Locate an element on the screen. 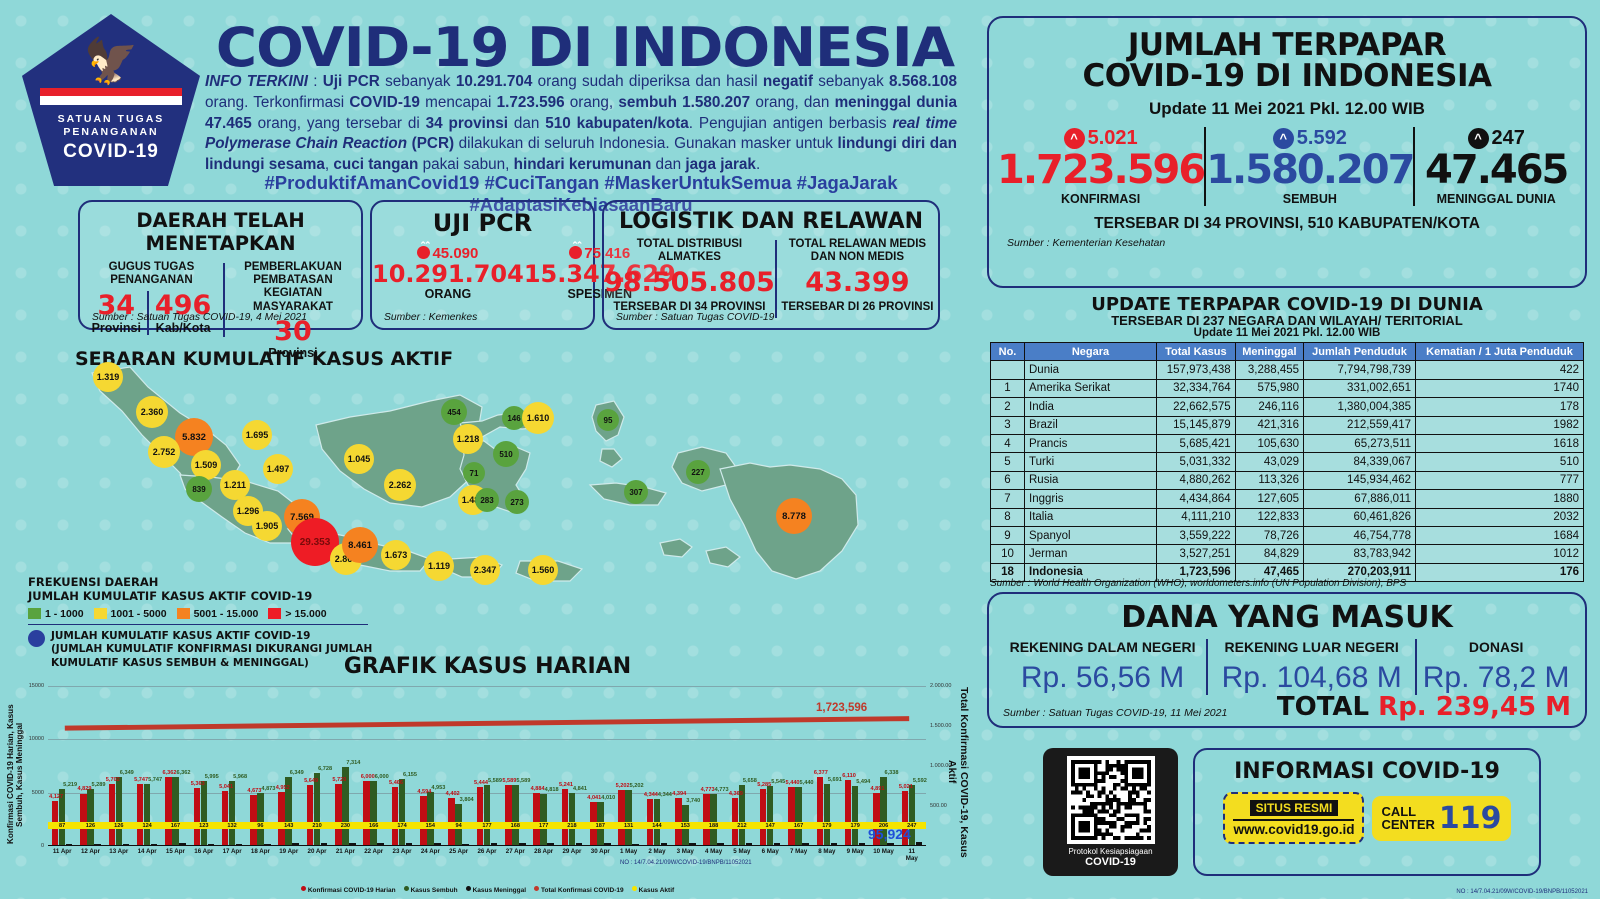 This screenshot has height=899, width=1600. table-cell-no is located at coordinates (1007, 370).